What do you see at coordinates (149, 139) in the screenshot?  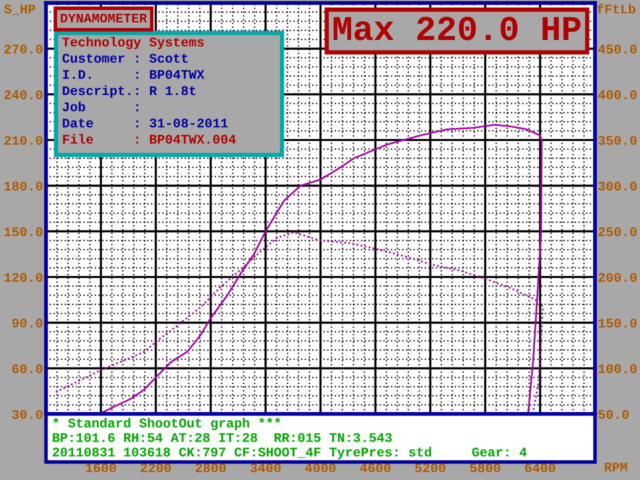 I see `annotation: File : BP04TWX.004` at bounding box center [149, 139].